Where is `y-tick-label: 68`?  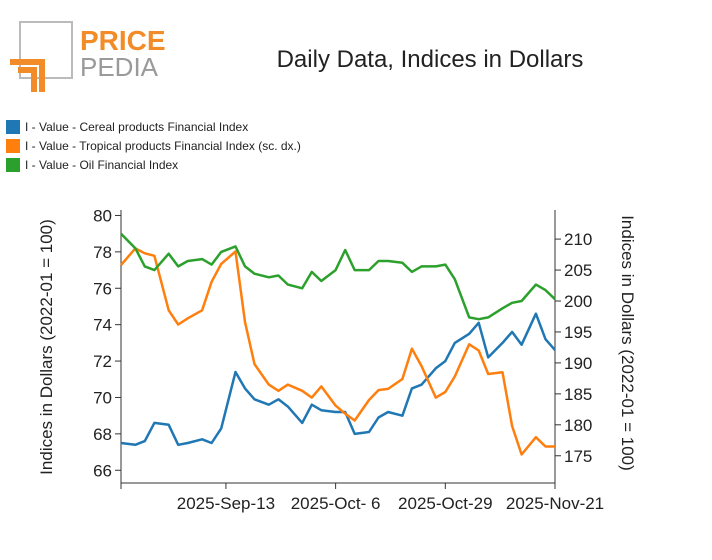 y-tick-label: 68 is located at coordinates (102, 434).